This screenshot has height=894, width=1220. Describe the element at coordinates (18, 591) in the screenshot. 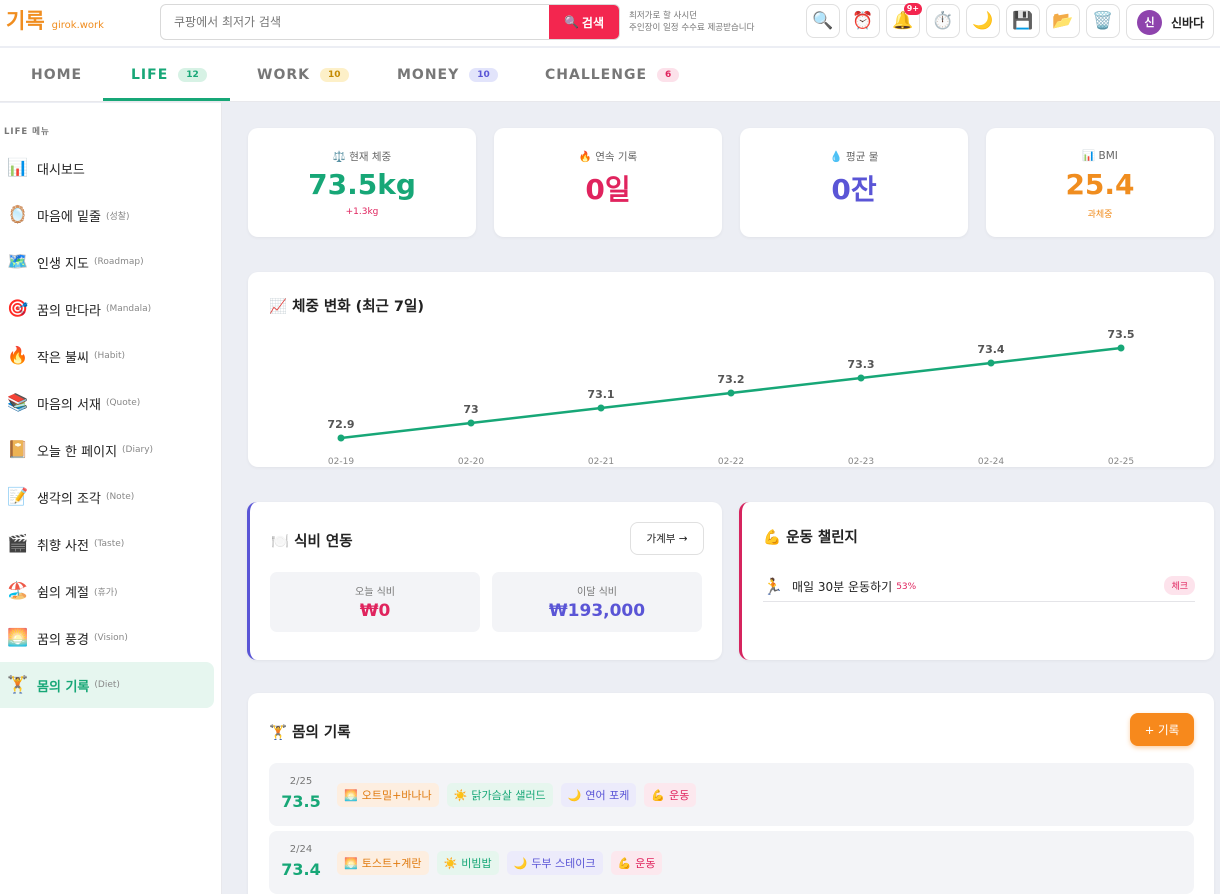

I see `beach-icon: 🏖️` at that location.